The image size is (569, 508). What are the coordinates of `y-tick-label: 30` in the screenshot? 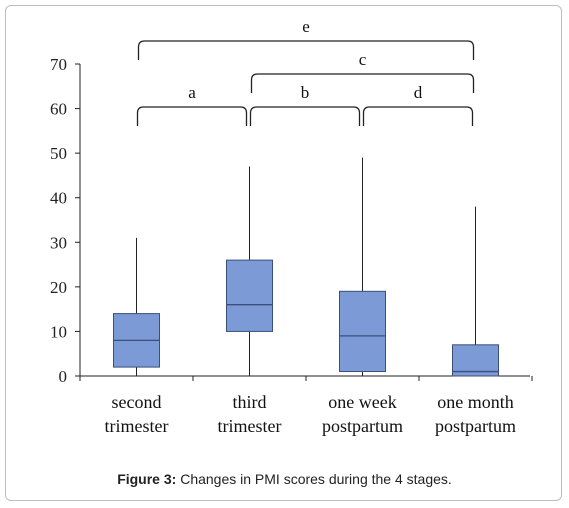 It's located at (58, 242).